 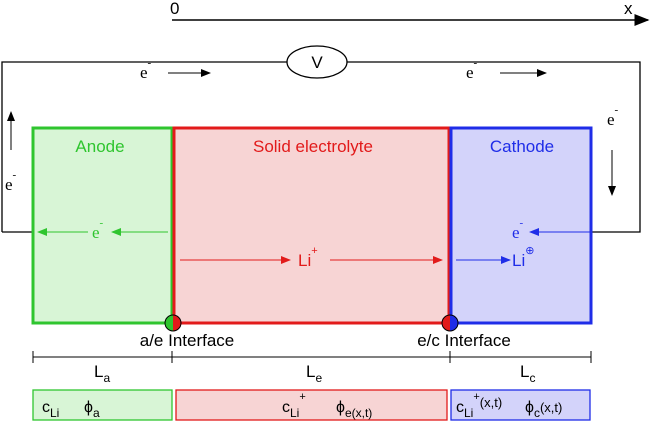 I want to click on cathode, so click(x=521, y=225).